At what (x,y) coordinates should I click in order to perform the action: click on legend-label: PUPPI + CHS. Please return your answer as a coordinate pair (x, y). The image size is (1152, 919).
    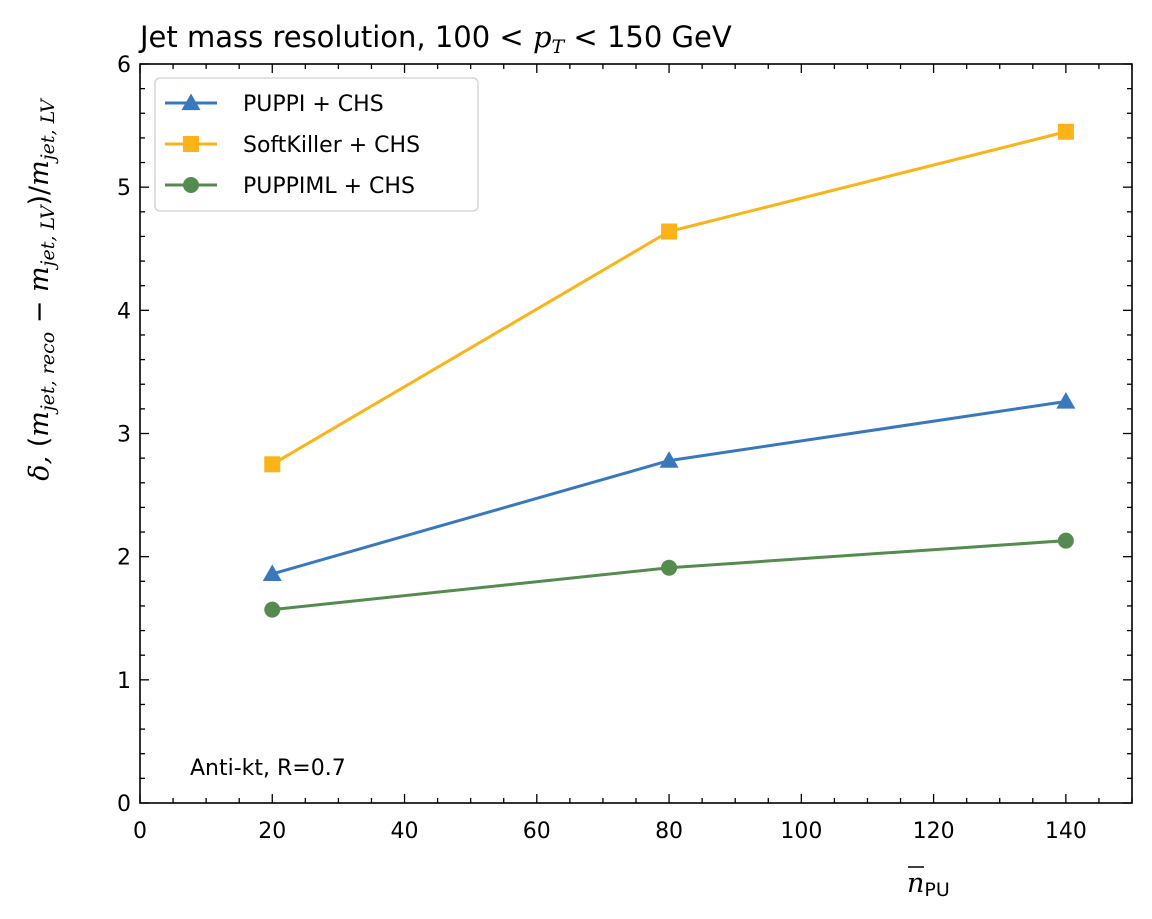
    Looking at the image, I should click on (313, 104).